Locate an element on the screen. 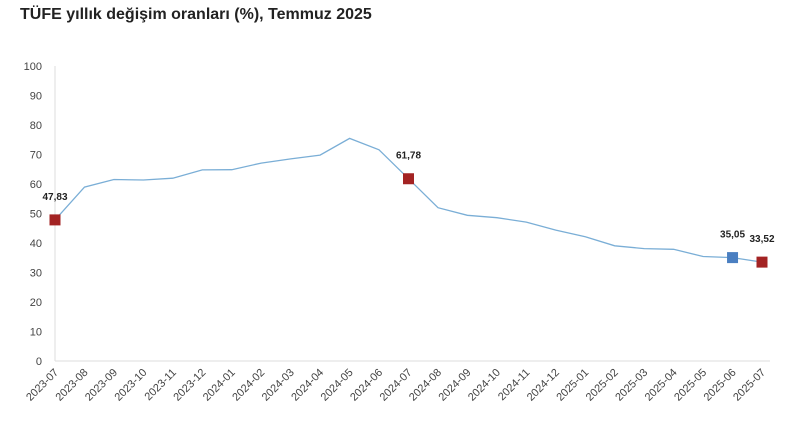 This screenshot has height=429, width=800. data-label: 61,78 is located at coordinates (408, 156).